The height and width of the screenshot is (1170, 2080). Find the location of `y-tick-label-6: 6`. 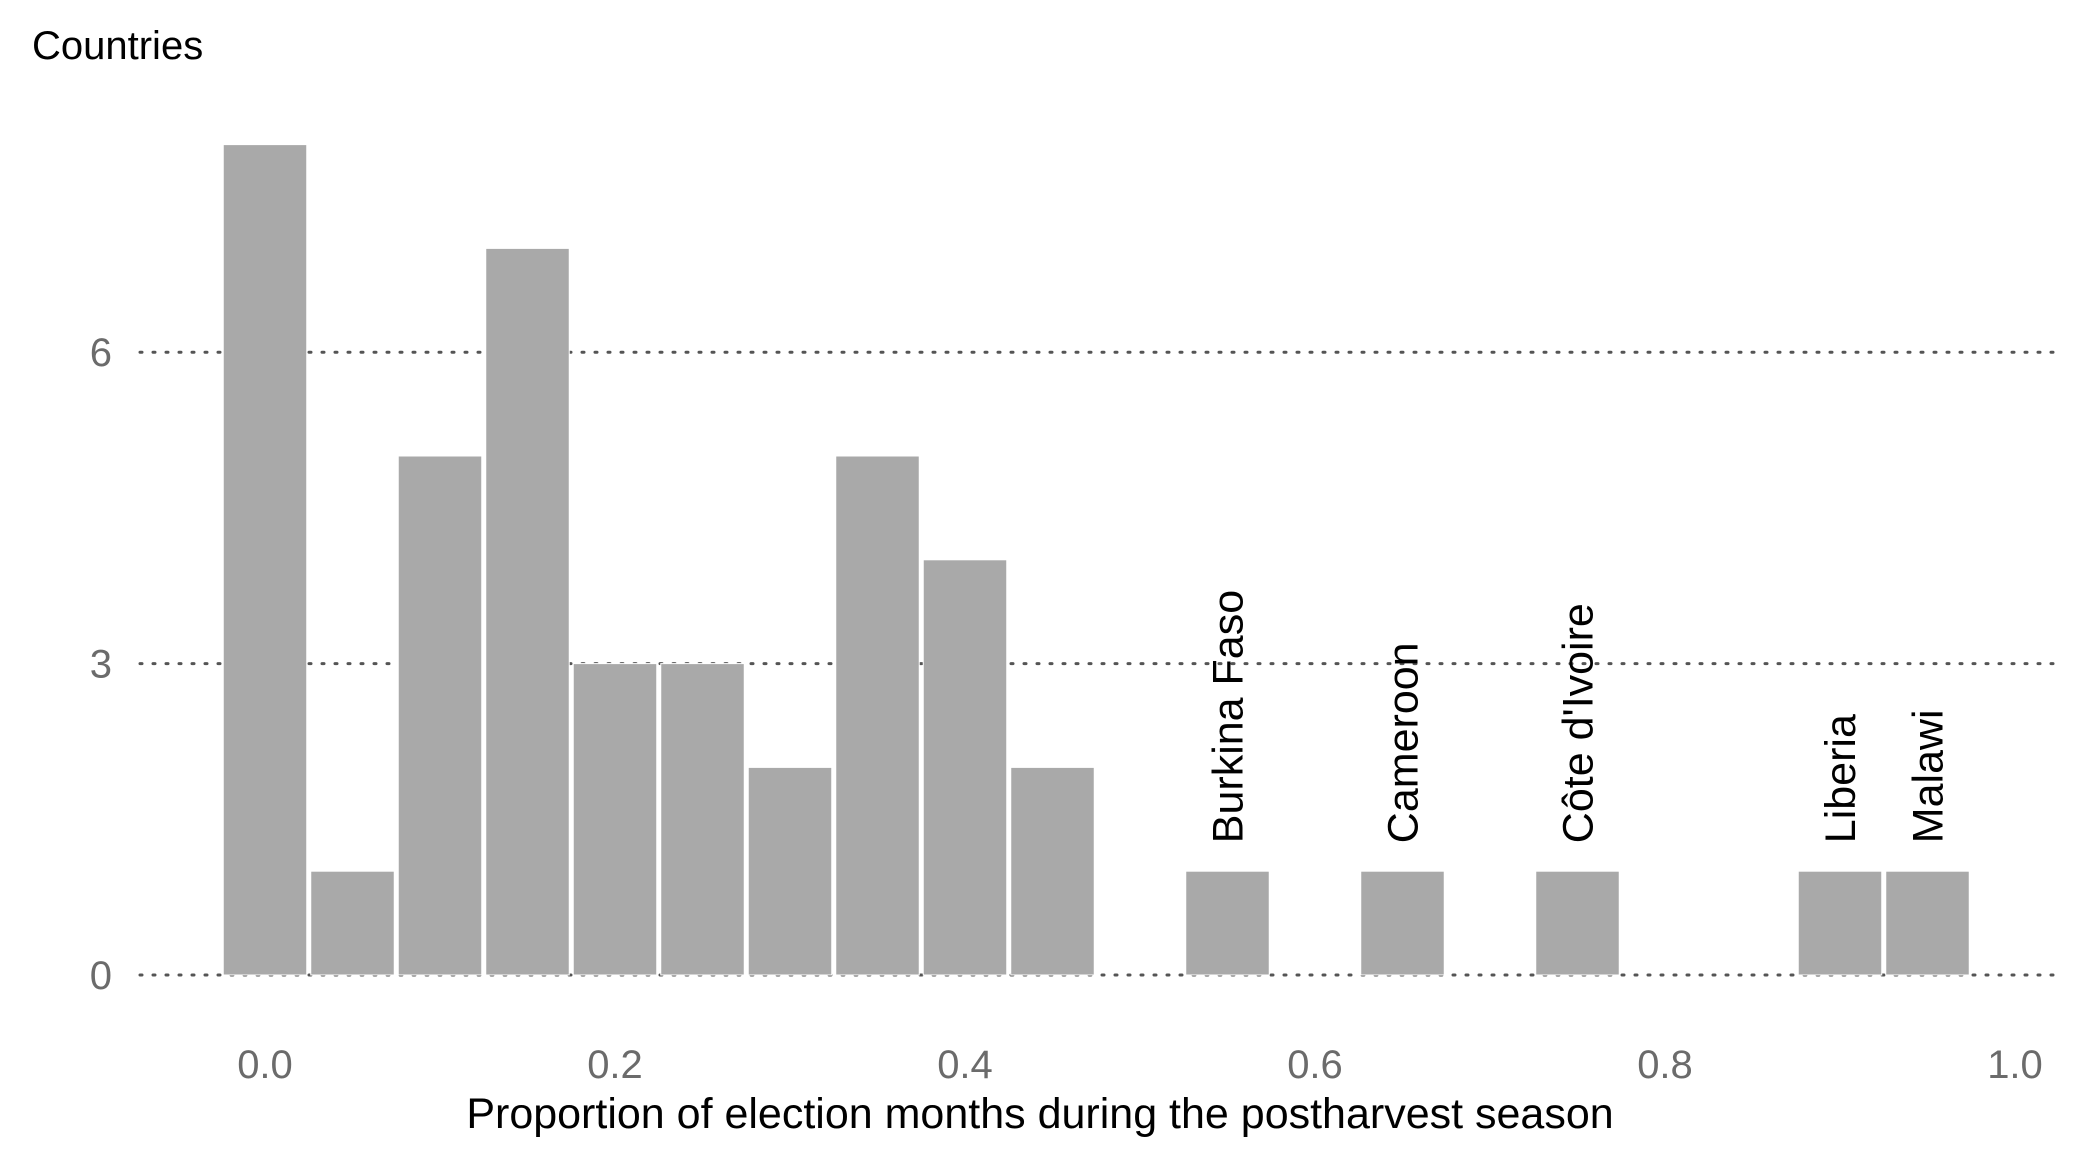

y-tick-label-6: 6 is located at coordinates (101, 353).